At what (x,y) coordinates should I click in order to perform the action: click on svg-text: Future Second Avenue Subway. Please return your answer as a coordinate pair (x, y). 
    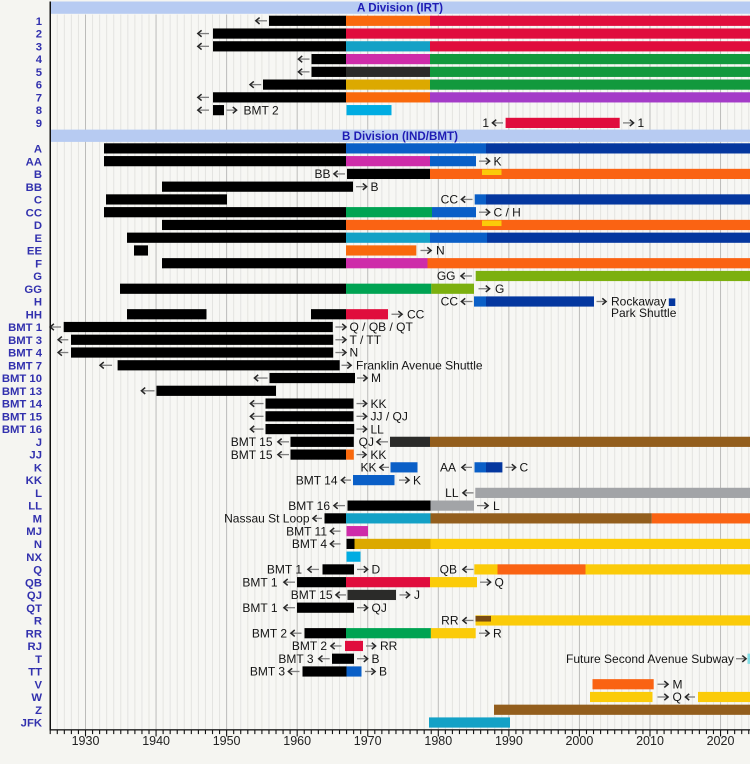
    Looking at the image, I should click on (650, 659).